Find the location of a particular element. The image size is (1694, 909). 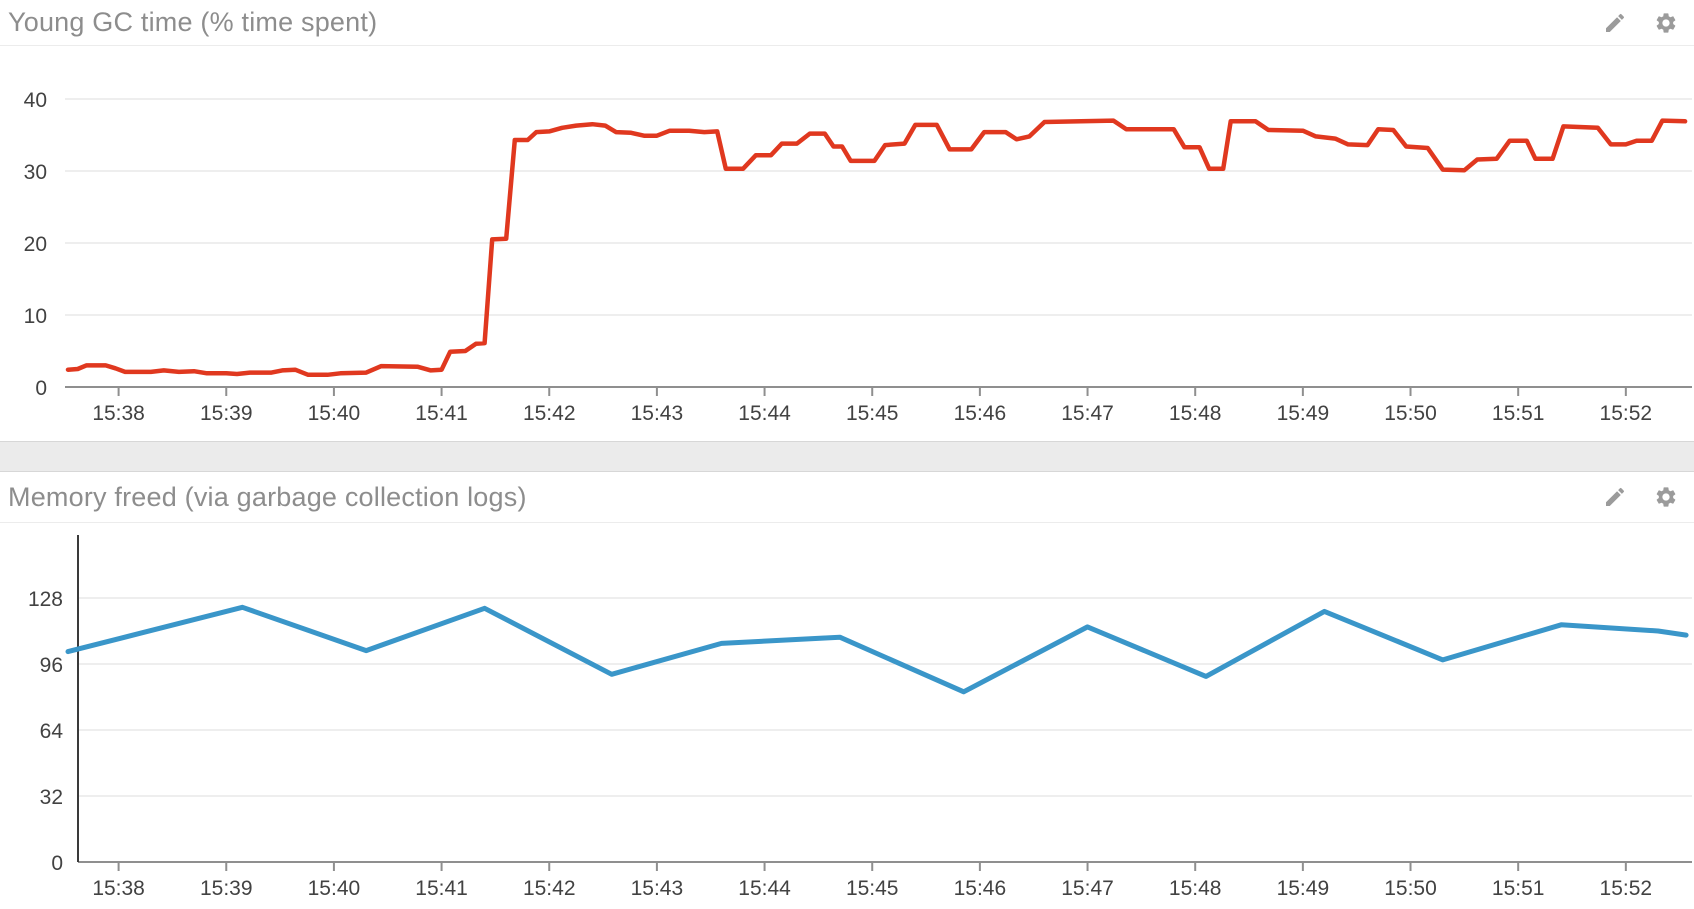

panel-title: Young GC time (% time spent) is located at coordinates (193, 22).